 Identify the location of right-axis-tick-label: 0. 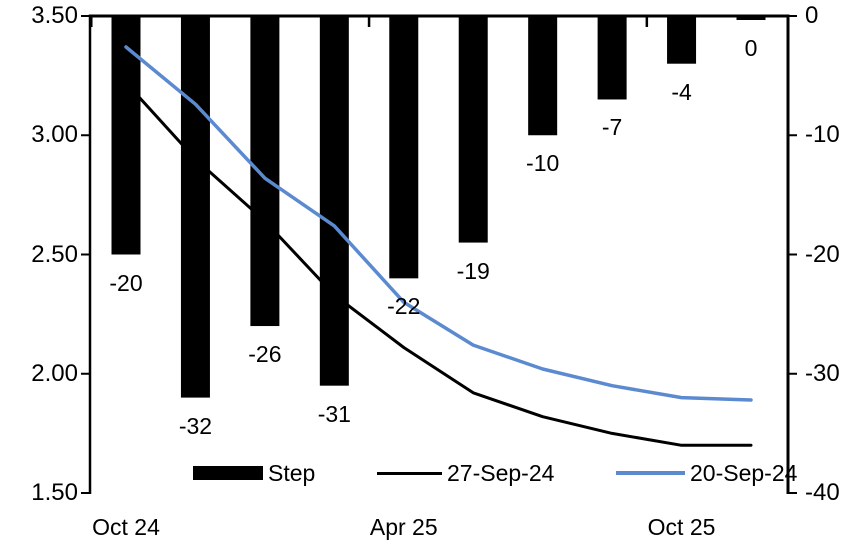
(812, 15).